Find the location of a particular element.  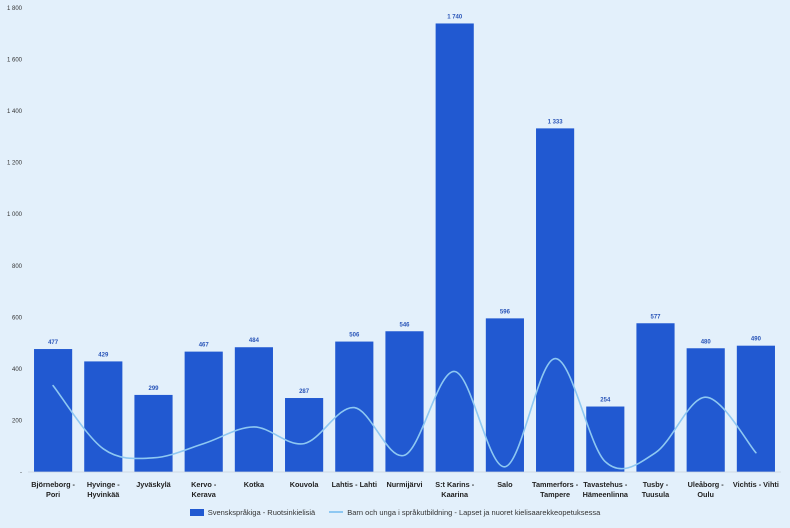

x-tick-label-line: Nurmijärvi is located at coordinates (404, 484).